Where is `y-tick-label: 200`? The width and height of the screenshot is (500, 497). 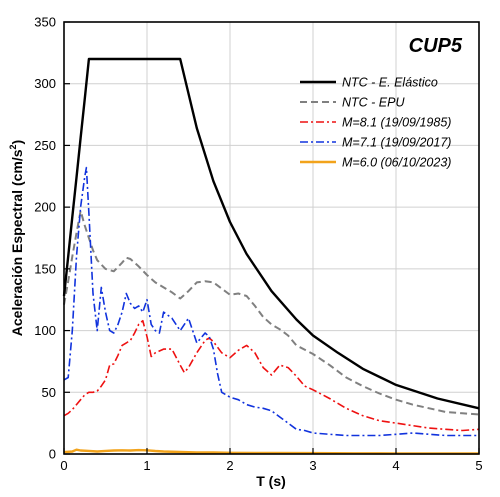
y-tick-label: 200 is located at coordinates (45, 207).